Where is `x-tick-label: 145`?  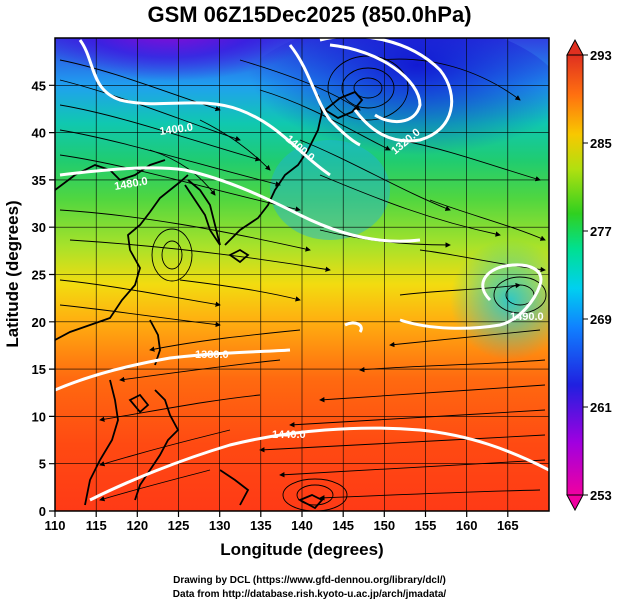 x-tick-label: 145 is located at coordinates (343, 525).